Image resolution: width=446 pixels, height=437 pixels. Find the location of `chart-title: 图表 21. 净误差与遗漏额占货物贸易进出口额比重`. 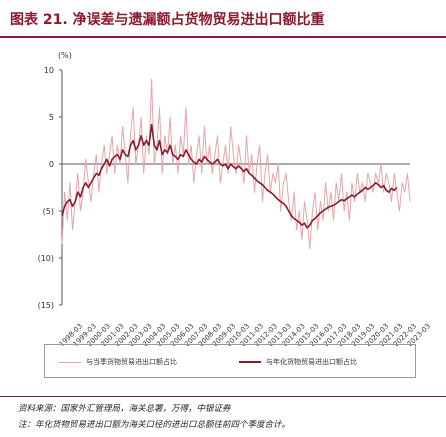

chart-title: 图表 21. 净误差与遗漏额占货物贸易进出口额比重 is located at coordinates (167, 20).